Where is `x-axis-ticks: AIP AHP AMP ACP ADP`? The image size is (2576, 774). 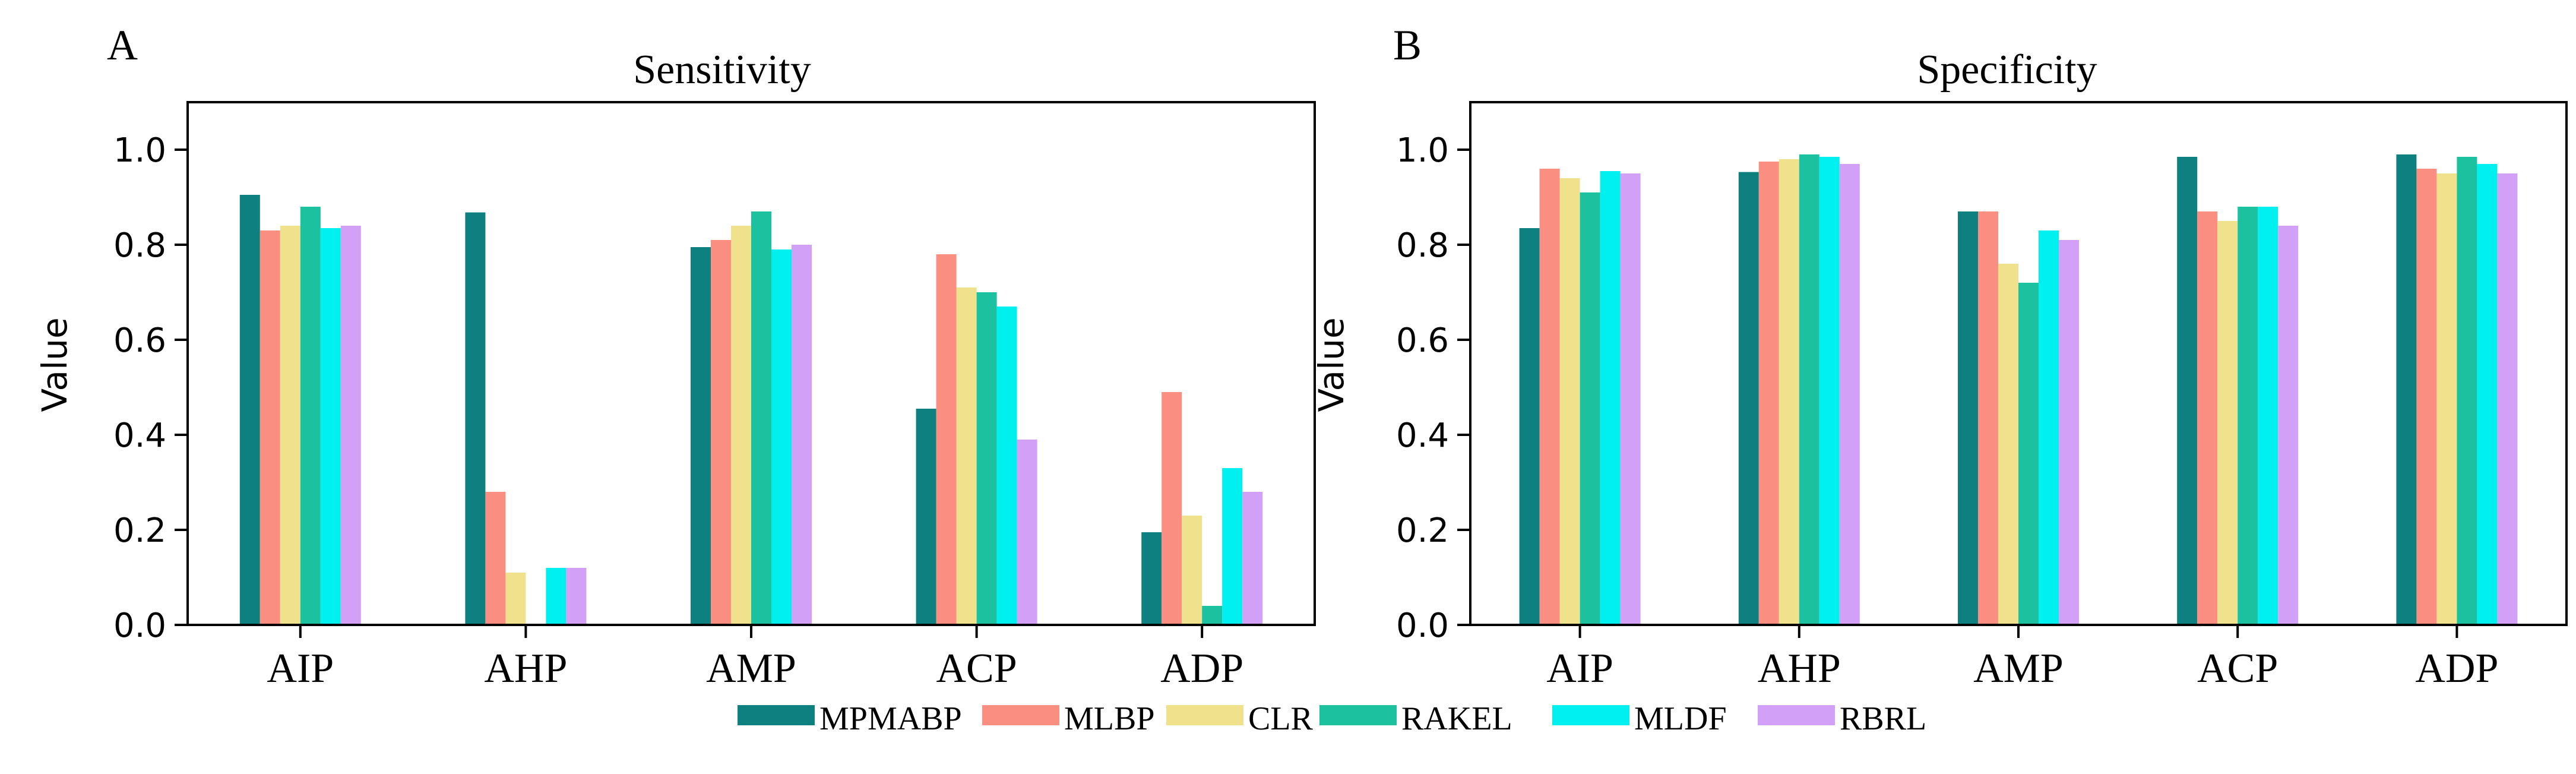
x-axis-ticks: AIP AHP AMP ACP ADP is located at coordinates (2022, 658).